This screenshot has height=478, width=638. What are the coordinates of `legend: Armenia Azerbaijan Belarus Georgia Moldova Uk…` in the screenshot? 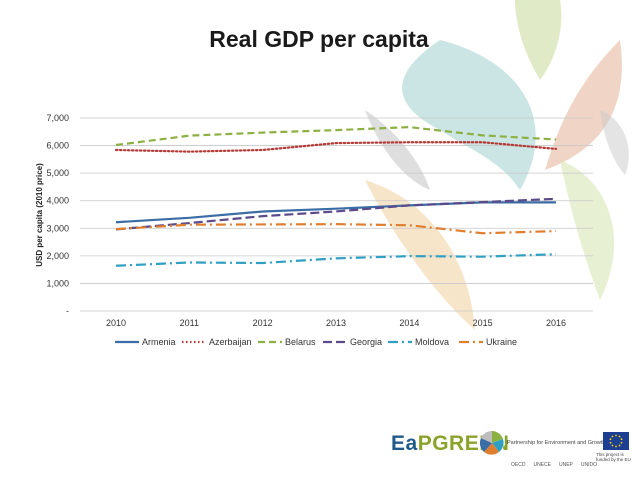 It's located at (316, 342).